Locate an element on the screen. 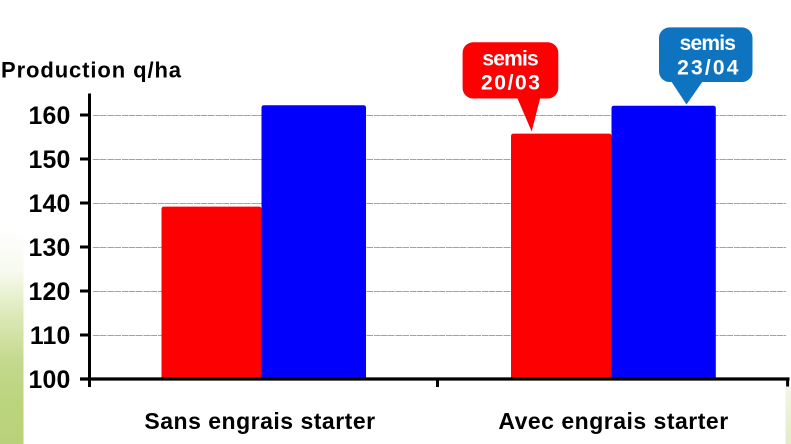 This screenshot has height=444, width=791. svg-text: 120 is located at coordinates (50, 292).